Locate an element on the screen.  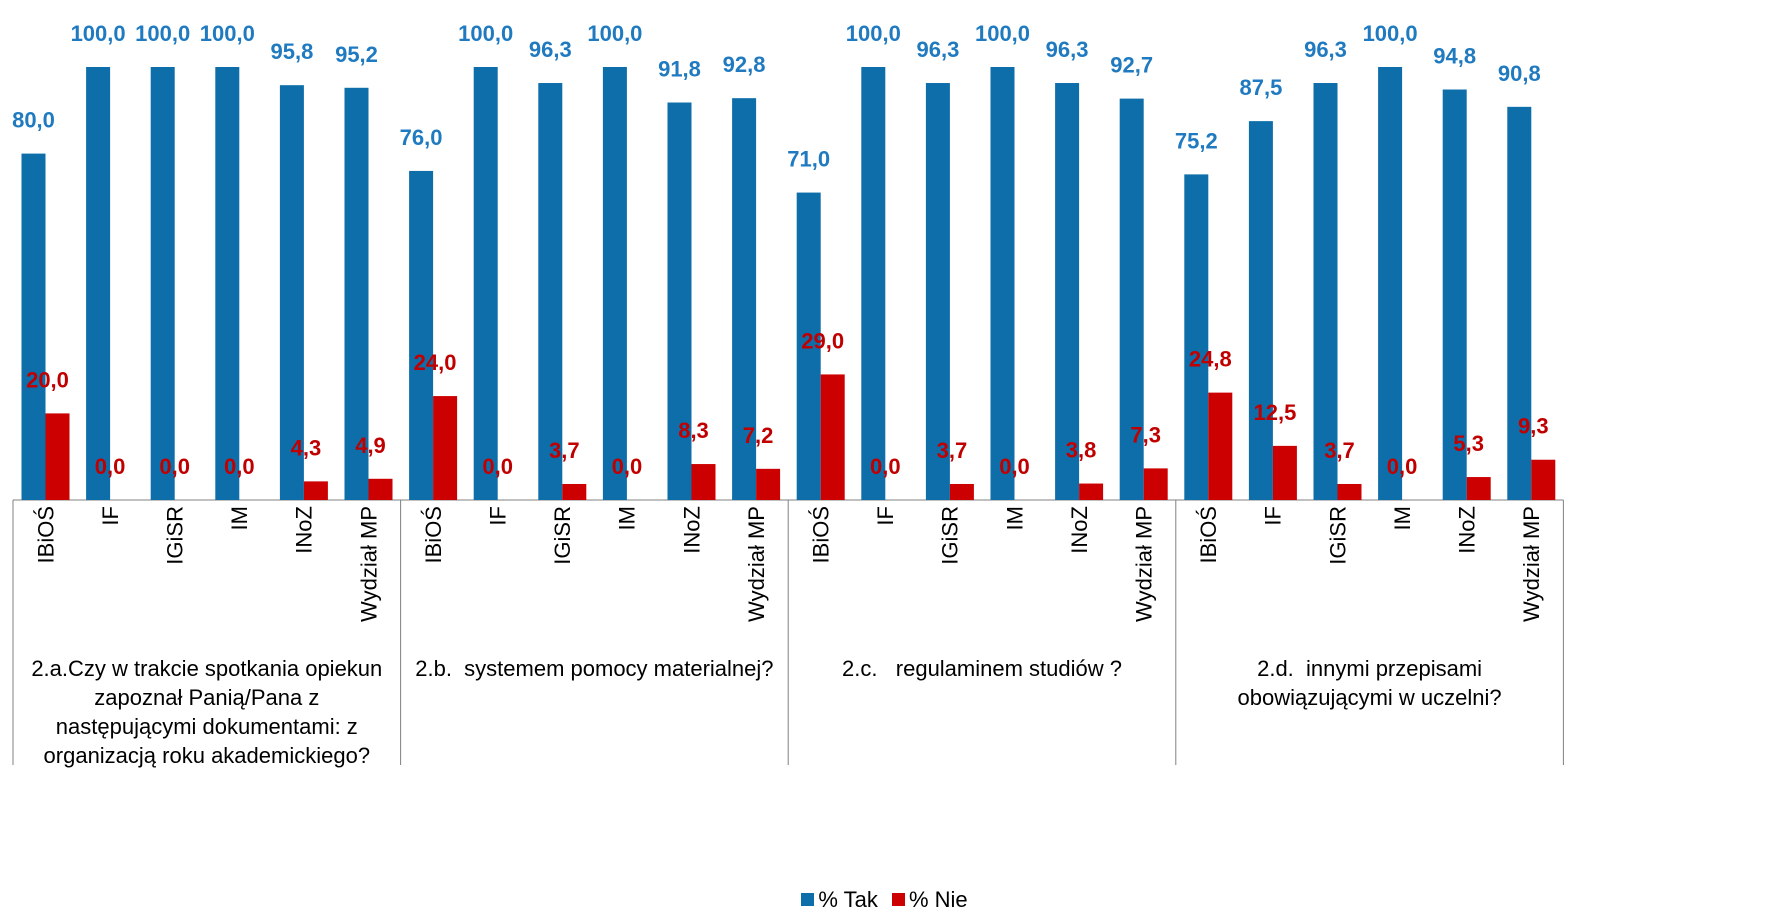
legend-label-nie: % Nie is located at coordinates (938, 899).